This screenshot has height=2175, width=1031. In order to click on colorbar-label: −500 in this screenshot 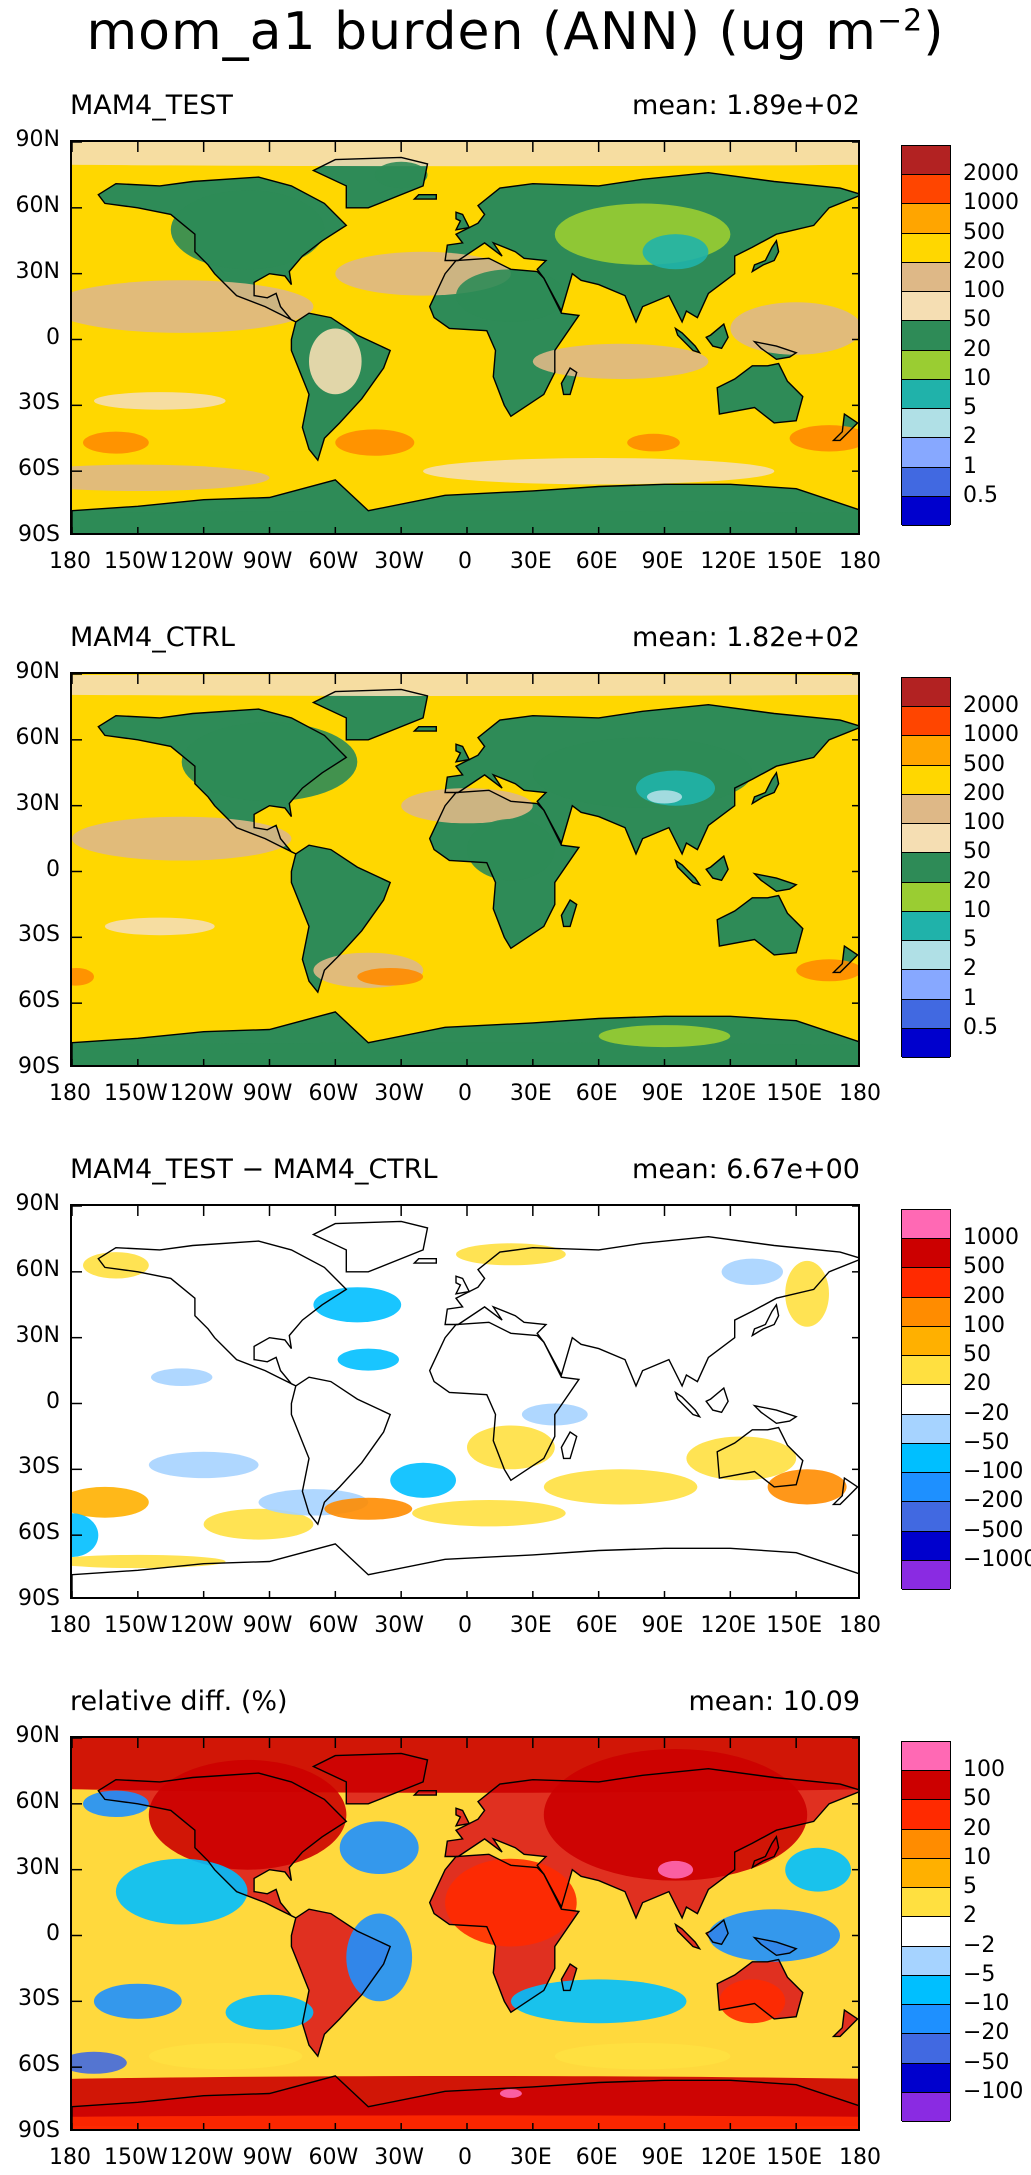, I will do `click(993, 1530)`.